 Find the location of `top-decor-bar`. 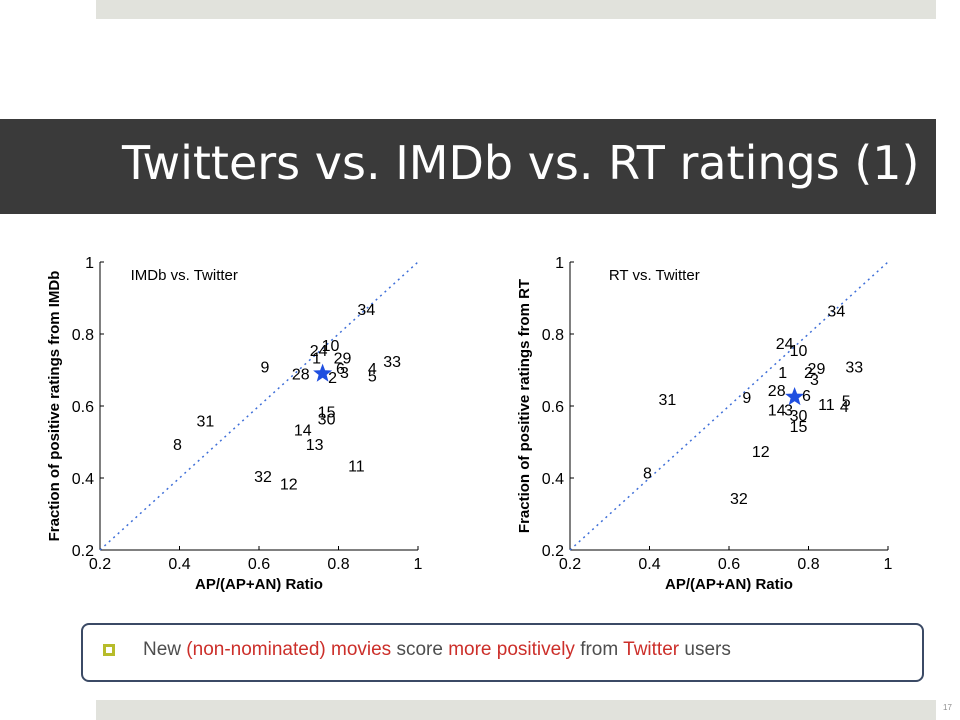

top-decor-bar is located at coordinates (516, 9).